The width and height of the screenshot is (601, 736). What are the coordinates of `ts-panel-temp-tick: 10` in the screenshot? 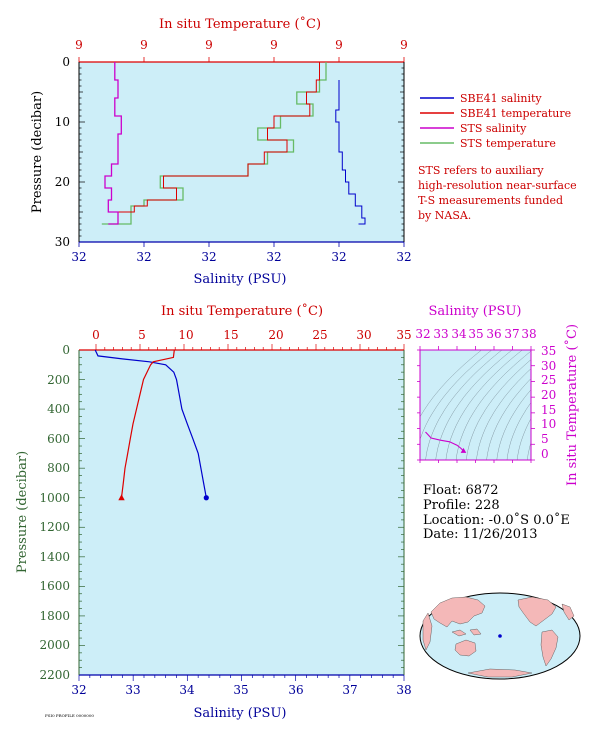 It's located at (548, 424).